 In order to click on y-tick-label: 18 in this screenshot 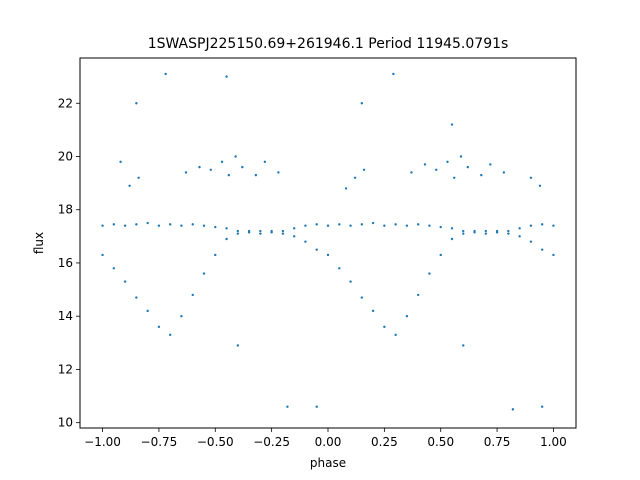, I will do `click(65, 210)`.